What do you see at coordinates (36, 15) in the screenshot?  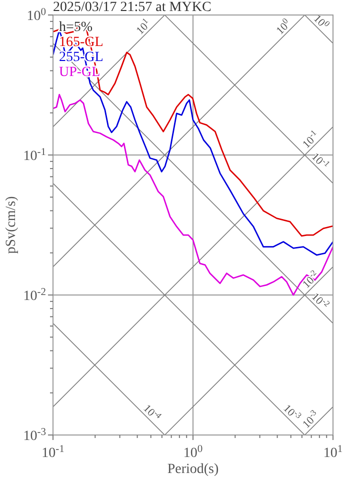 I see `y-tick-label: 10$^{0}$` at bounding box center [36, 15].